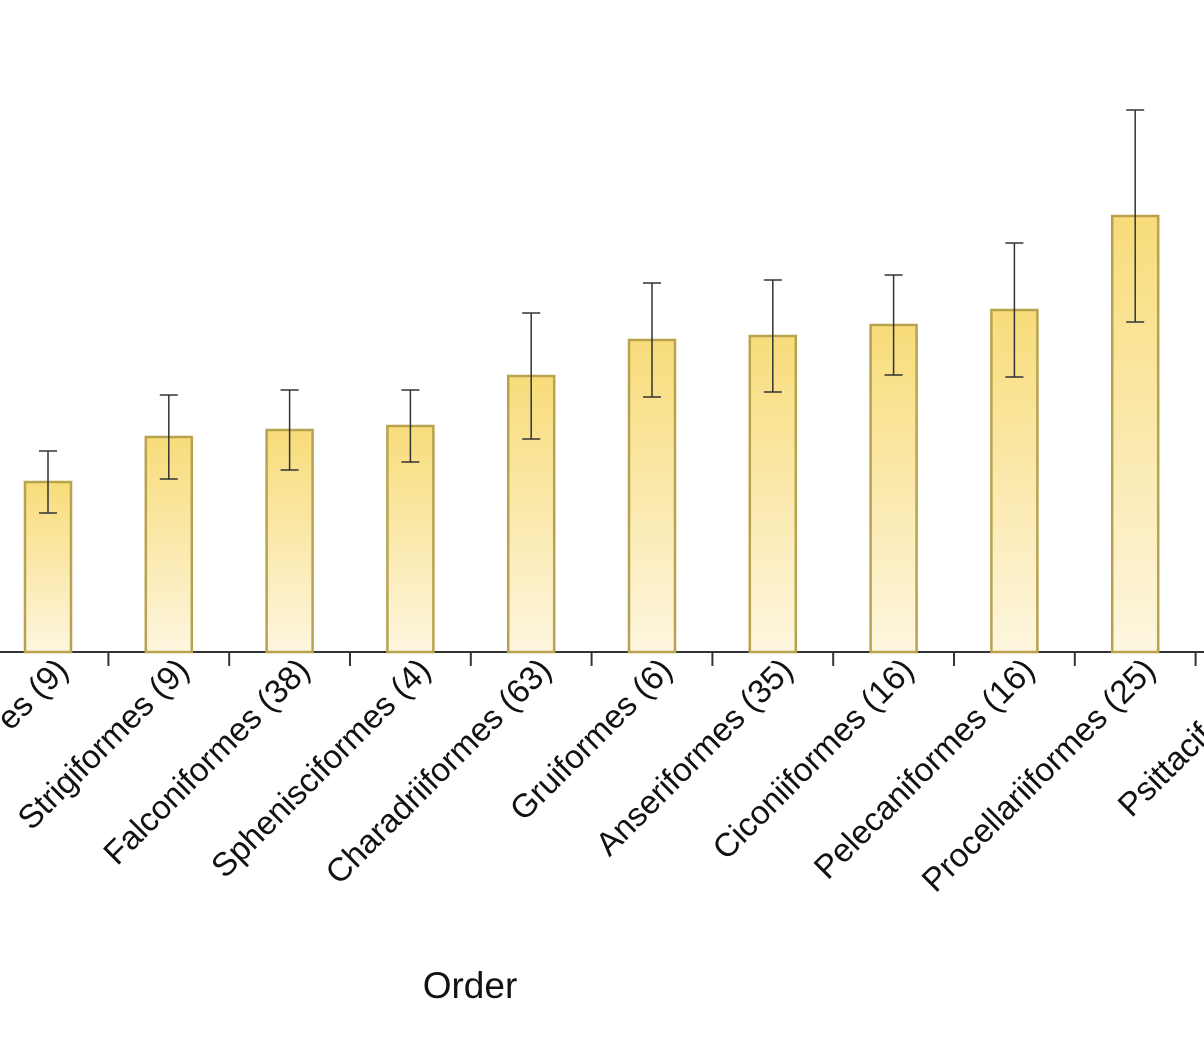 This screenshot has height=1060, width=1204. What do you see at coordinates (923, 768) in the screenshot?
I see `x-tick-label: Pelecaniformes (16)` at bounding box center [923, 768].